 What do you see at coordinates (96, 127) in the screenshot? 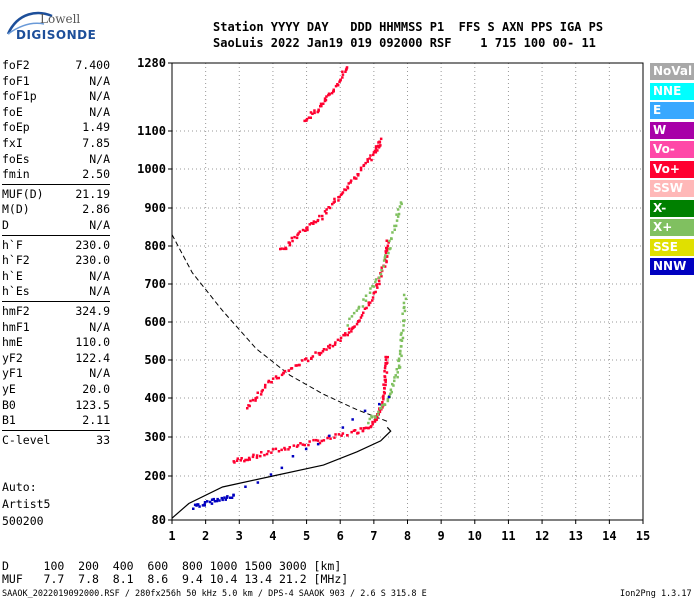
I see `param-value: 1.49` at bounding box center [96, 127].